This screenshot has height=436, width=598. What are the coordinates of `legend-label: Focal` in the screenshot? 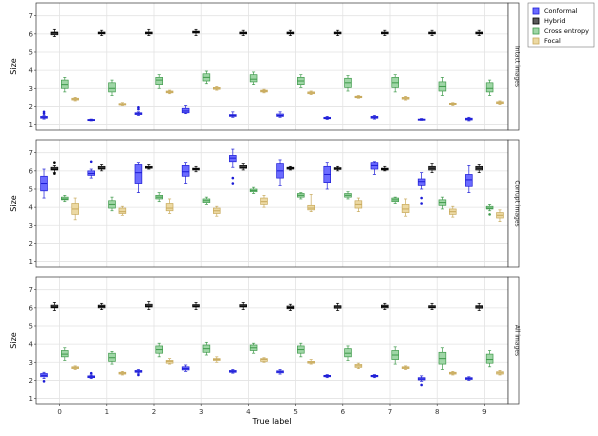 It's located at (552, 41).